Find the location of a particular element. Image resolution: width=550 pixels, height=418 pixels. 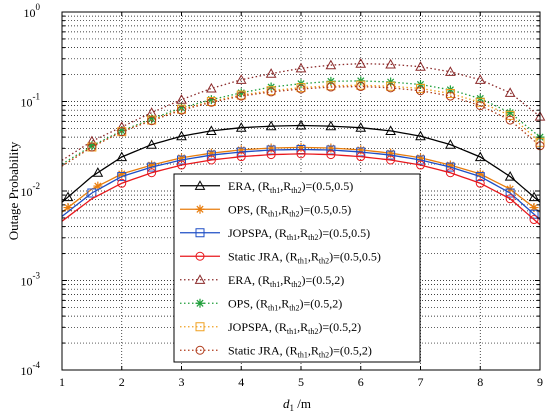

legend-label: ERA, (Rth1,Rth2)=(0.5,0.5) is located at coordinates (290, 187).